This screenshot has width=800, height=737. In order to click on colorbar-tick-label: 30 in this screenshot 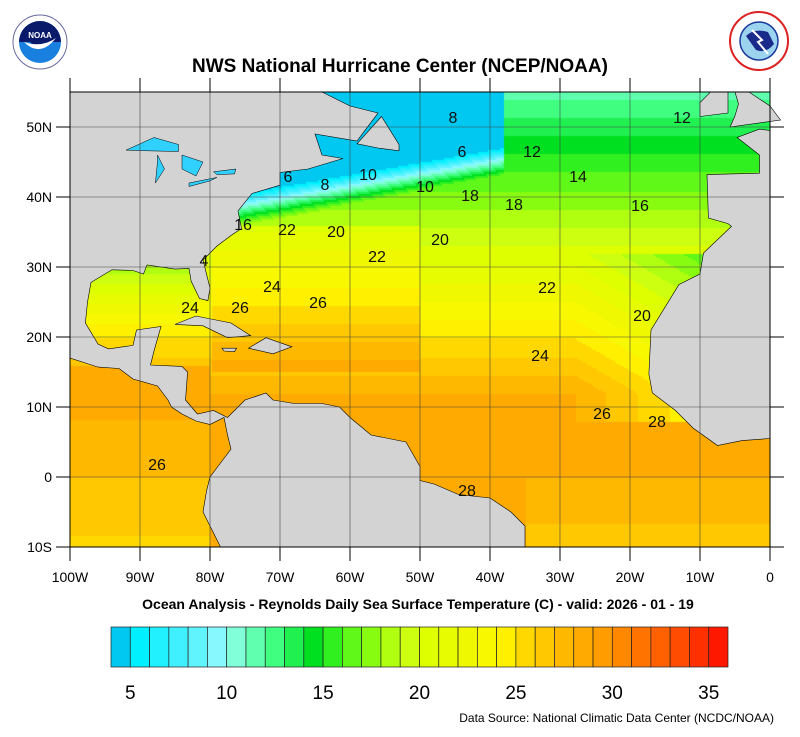, I will do `click(612, 693)`.